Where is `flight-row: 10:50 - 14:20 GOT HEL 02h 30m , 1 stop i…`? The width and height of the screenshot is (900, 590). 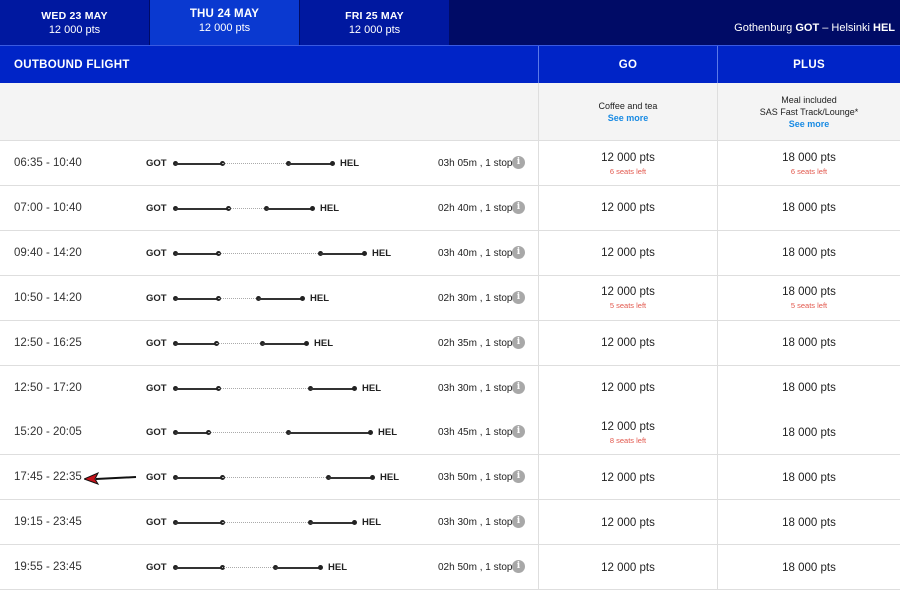 flight-row: 10:50 - 14:20 GOT HEL 02h 30m , 1 stop i… is located at coordinates (450, 298).